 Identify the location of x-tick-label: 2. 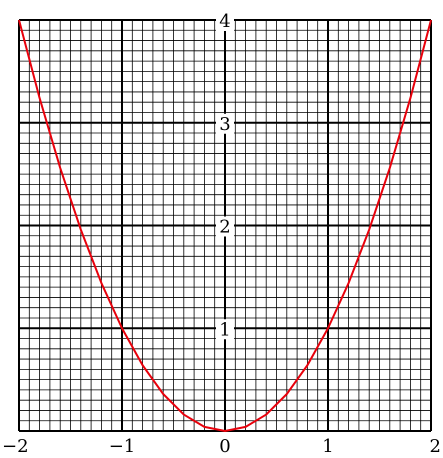
(435, 446).